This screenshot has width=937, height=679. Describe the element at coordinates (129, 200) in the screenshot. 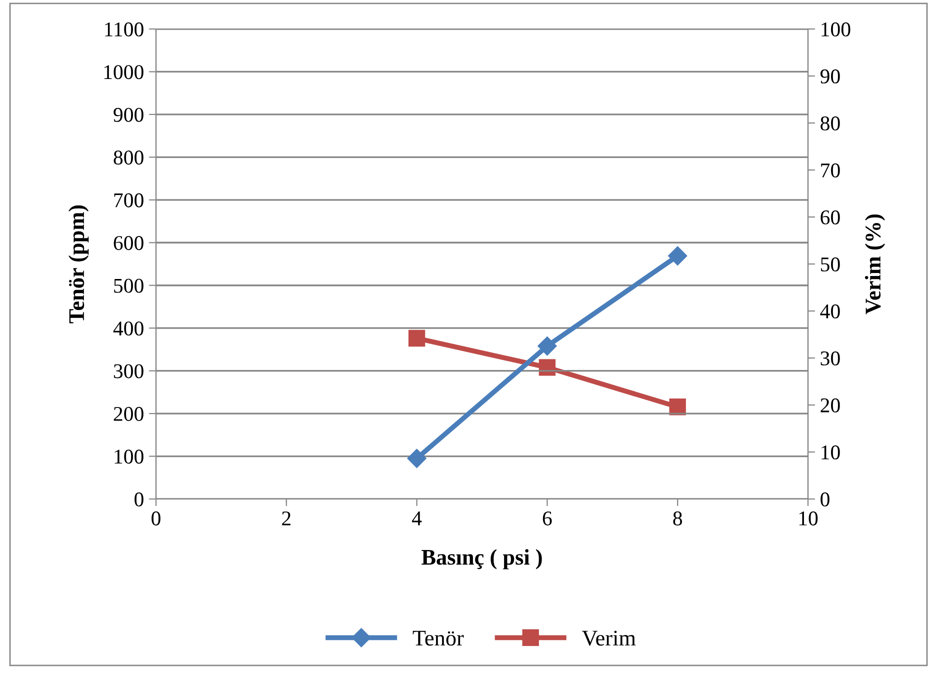

I see `y-tick-label: 700` at that location.